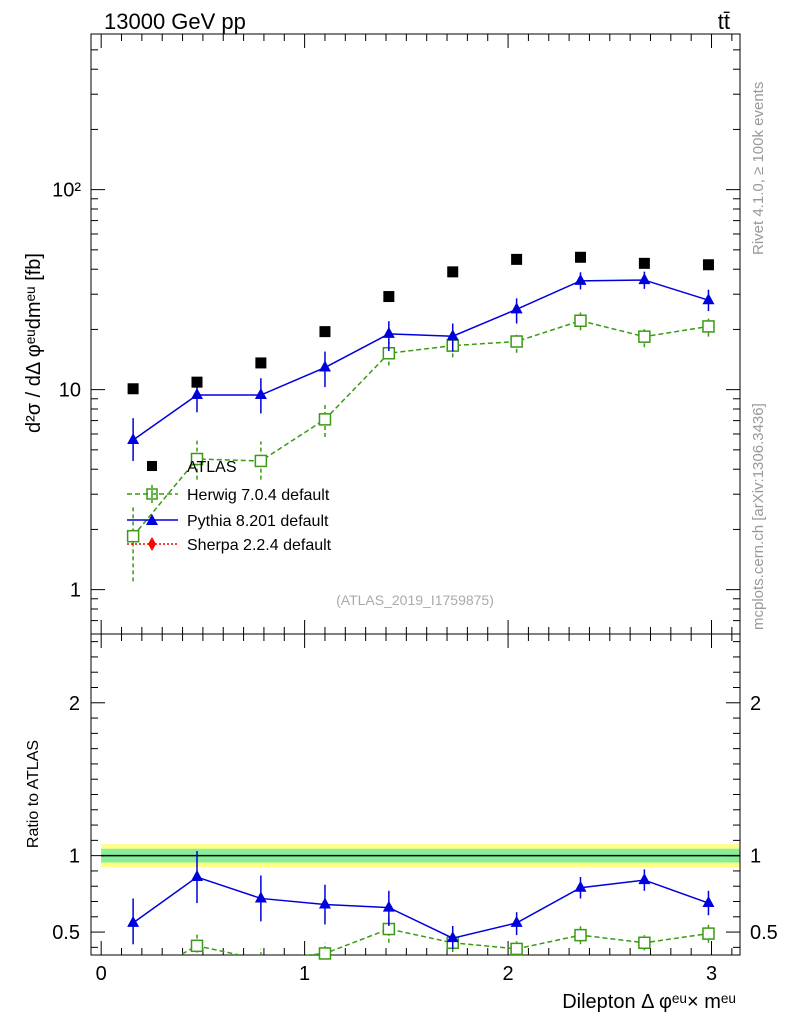 Image resolution: width=786 pixels, height=1024 pixels. Describe the element at coordinates (152, 519) in the screenshot. I see `legend-pythia-marker` at that location.